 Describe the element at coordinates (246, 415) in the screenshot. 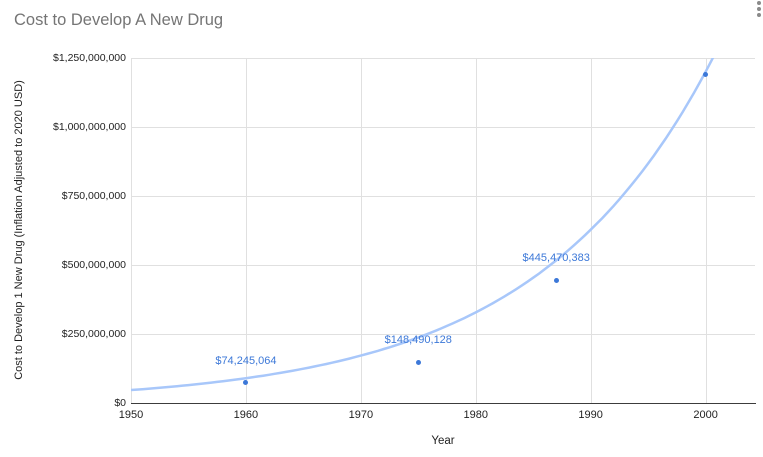

I see `x-tick-label: 1960` at that location.